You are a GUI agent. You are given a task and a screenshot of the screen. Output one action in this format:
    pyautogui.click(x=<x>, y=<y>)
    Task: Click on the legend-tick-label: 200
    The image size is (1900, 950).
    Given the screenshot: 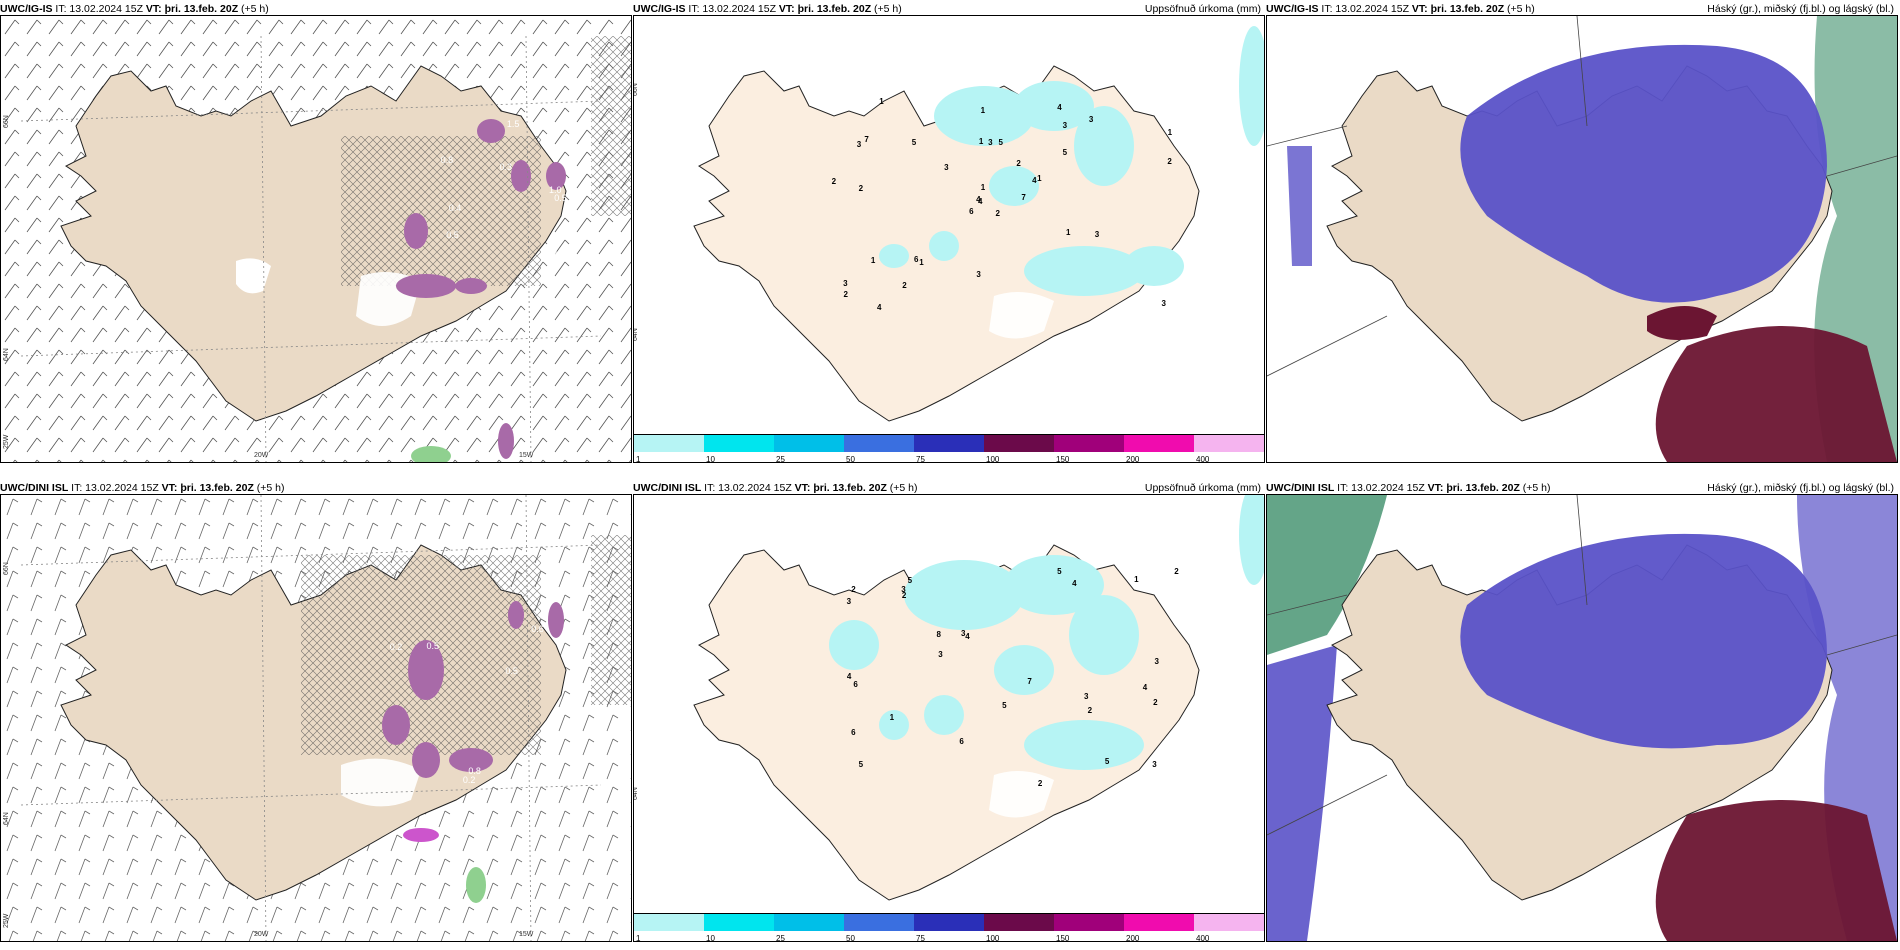 What is the action you would take?
    pyautogui.click(x=1133, y=938)
    